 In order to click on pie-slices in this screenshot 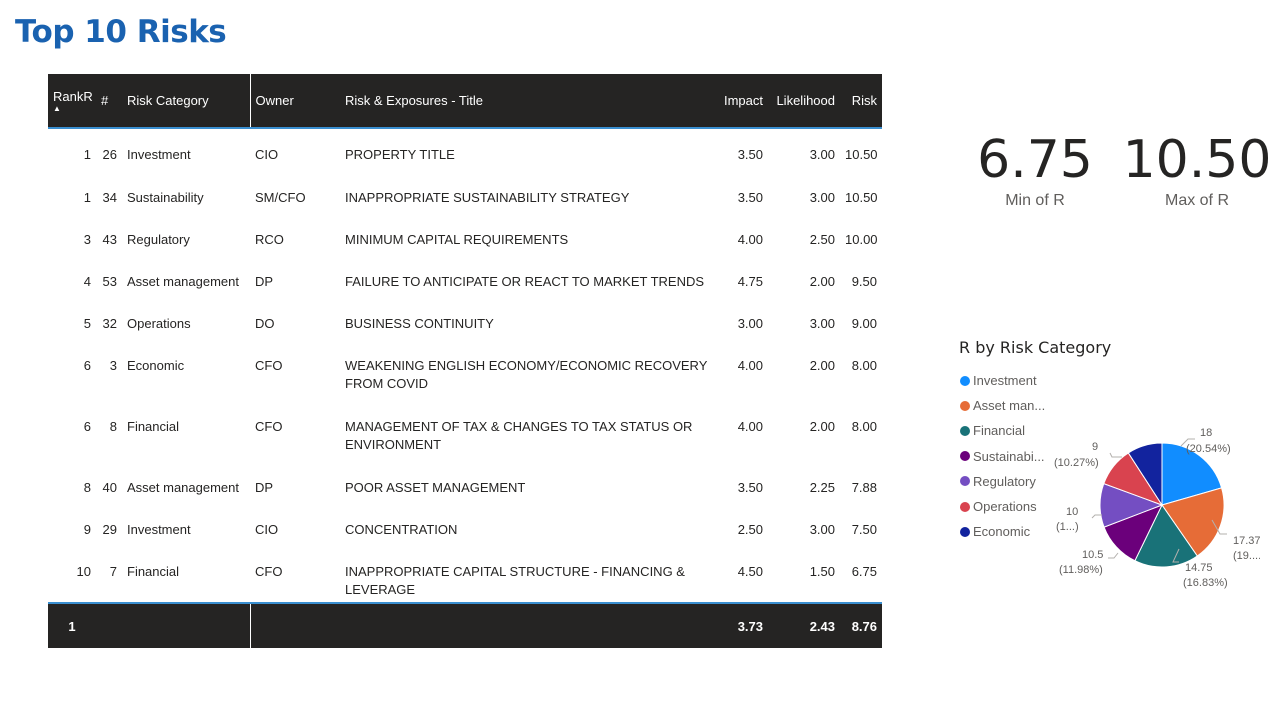, I will do `click(1162, 505)`.